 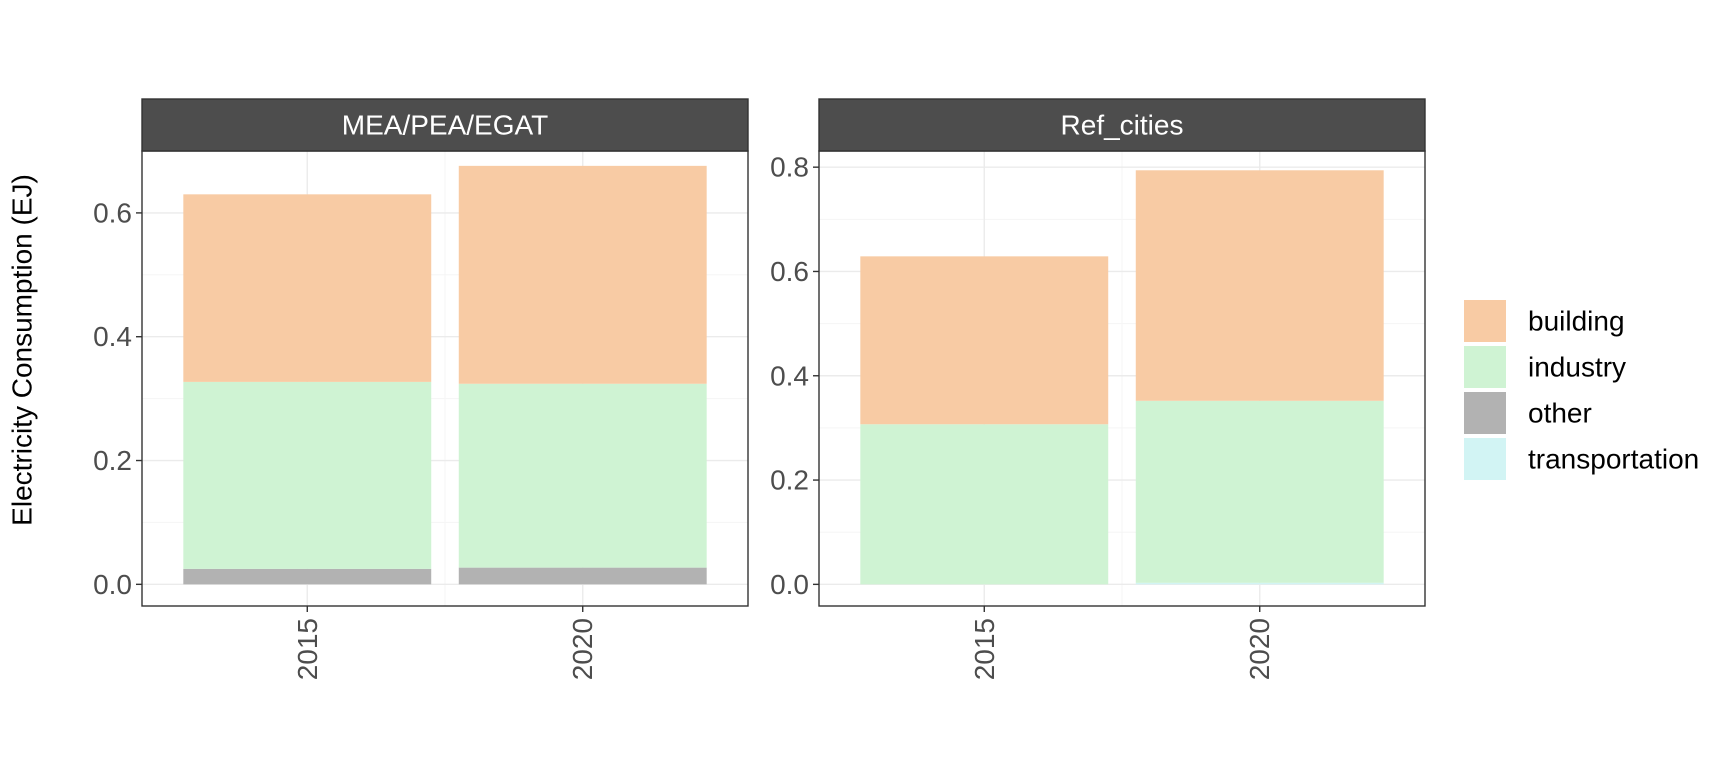 What do you see at coordinates (1560, 413) in the screenshot?
I see `legend-label: other` at bounding box center [1560, 413].